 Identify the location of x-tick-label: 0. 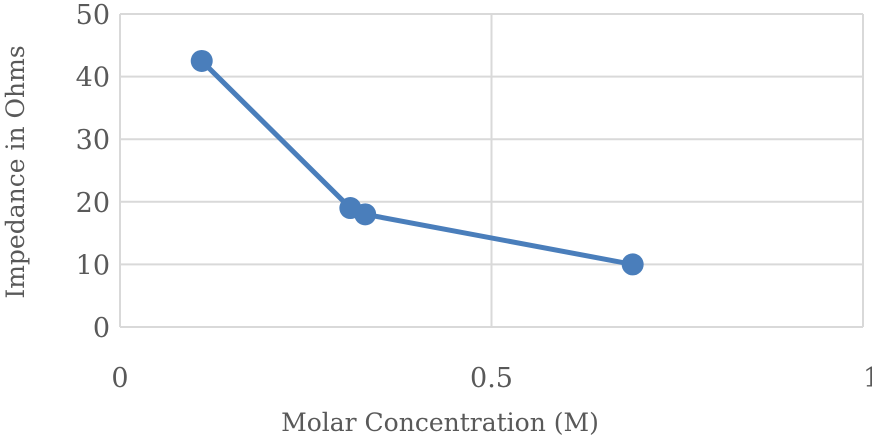
(119, 378).